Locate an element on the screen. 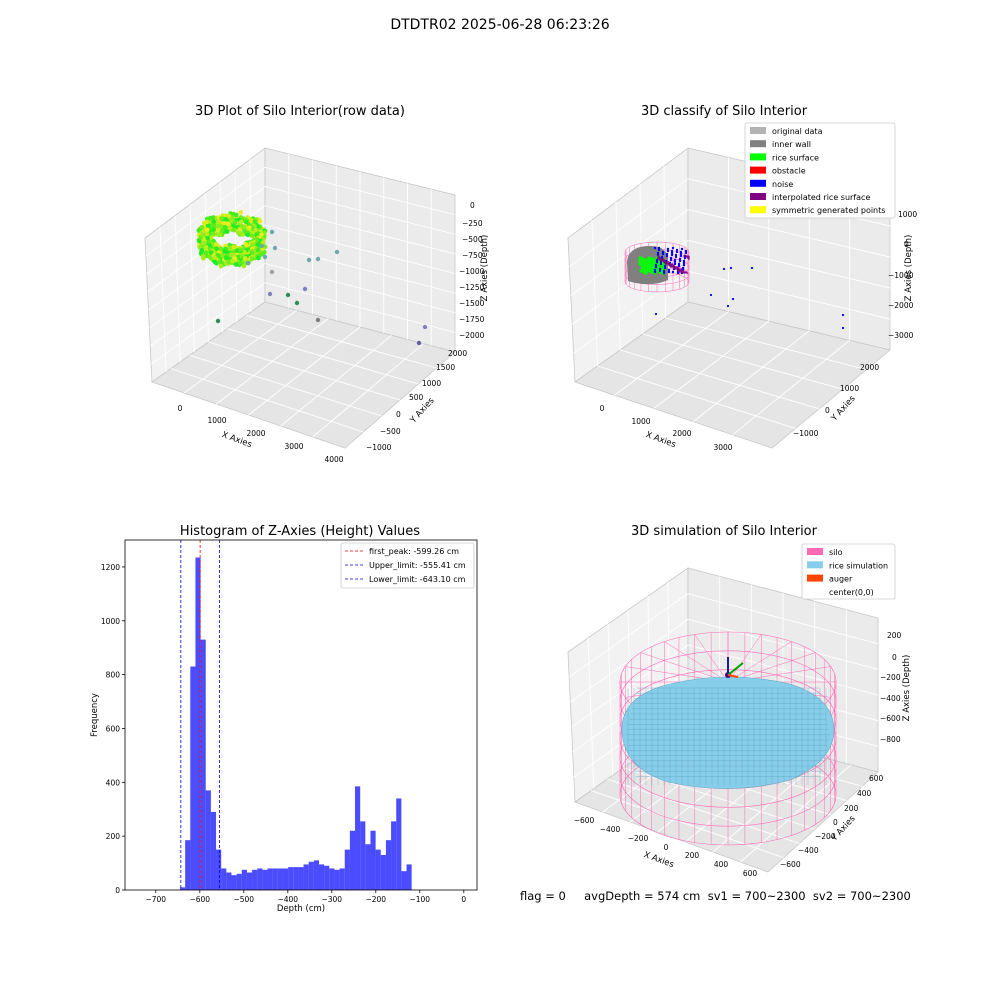 This screenshot has width=1000, height=1000. p4-xtick: −600 is located at coordinates (584, 820).